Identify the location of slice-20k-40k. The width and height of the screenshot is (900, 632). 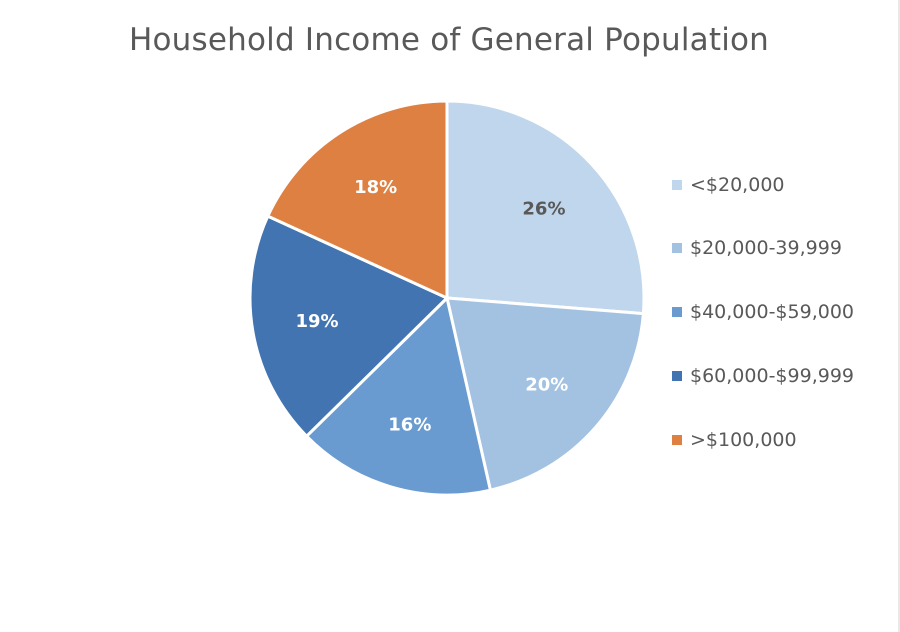
(545, 394).